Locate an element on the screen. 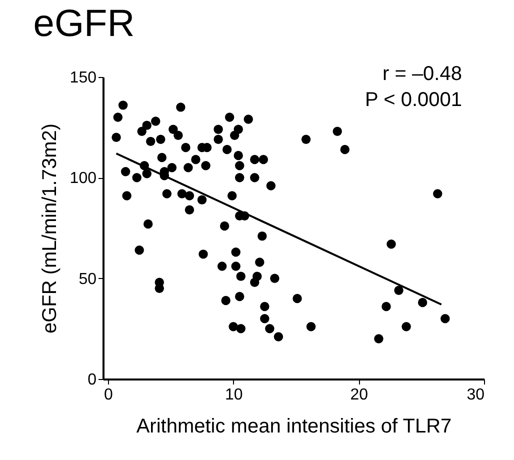 The image size is (514, 460). y-tick-label: 100 is located at coordinates (83, 179).